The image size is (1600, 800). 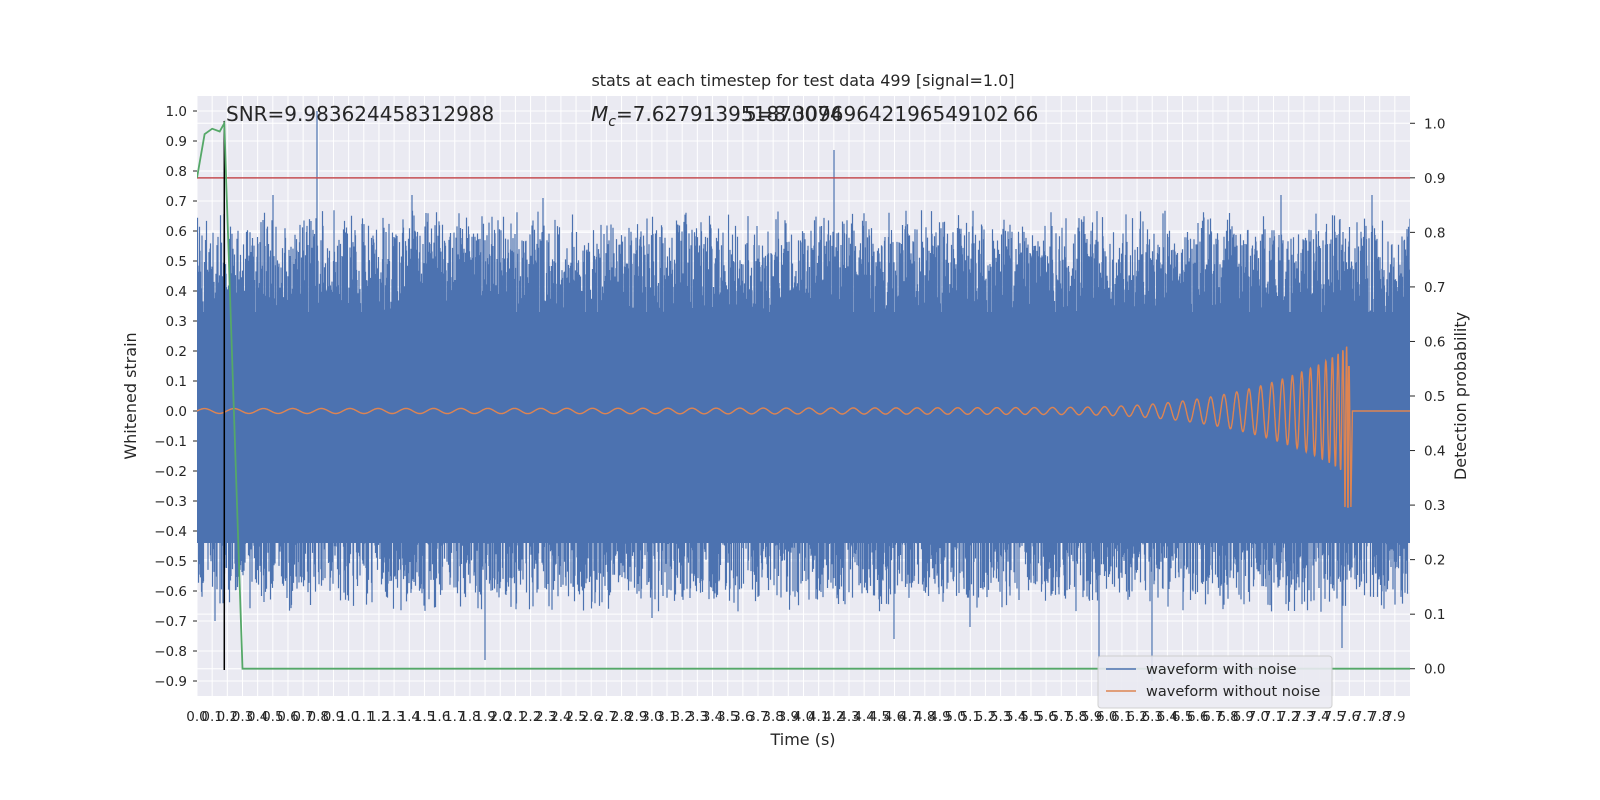 What do you see at coordinates (170, 562) in the screenshot?
I see `y-tick-label: −0.5` at bounding box center [170, 562].